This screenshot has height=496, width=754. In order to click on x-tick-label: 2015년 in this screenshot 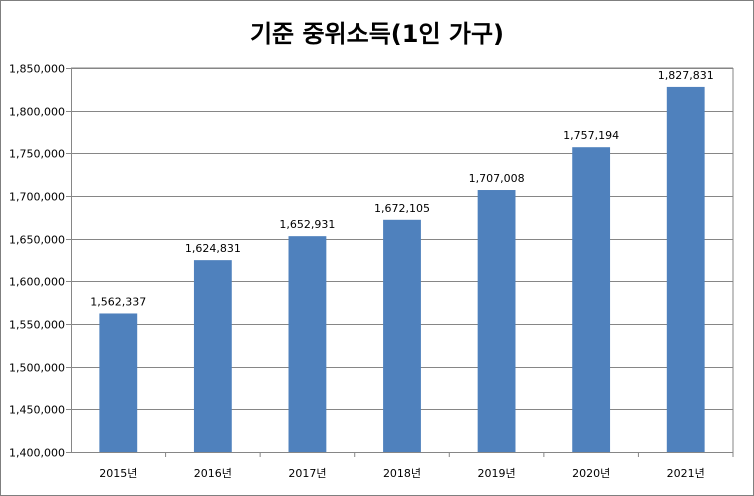, I will do `click(118, 473)`.